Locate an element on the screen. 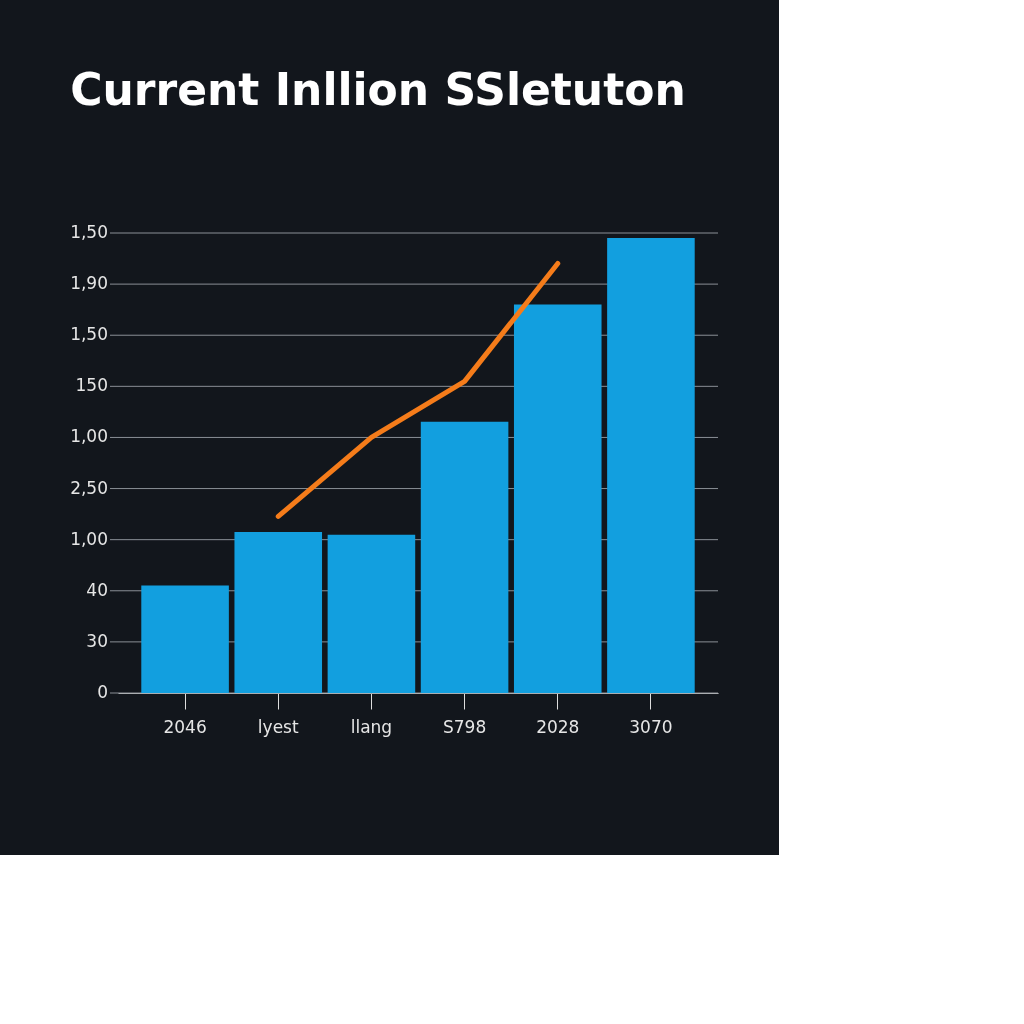 The width and height of the screenshot is (1024, 1024). x-tick-label: 3070 is located at coordinates (651, 726).